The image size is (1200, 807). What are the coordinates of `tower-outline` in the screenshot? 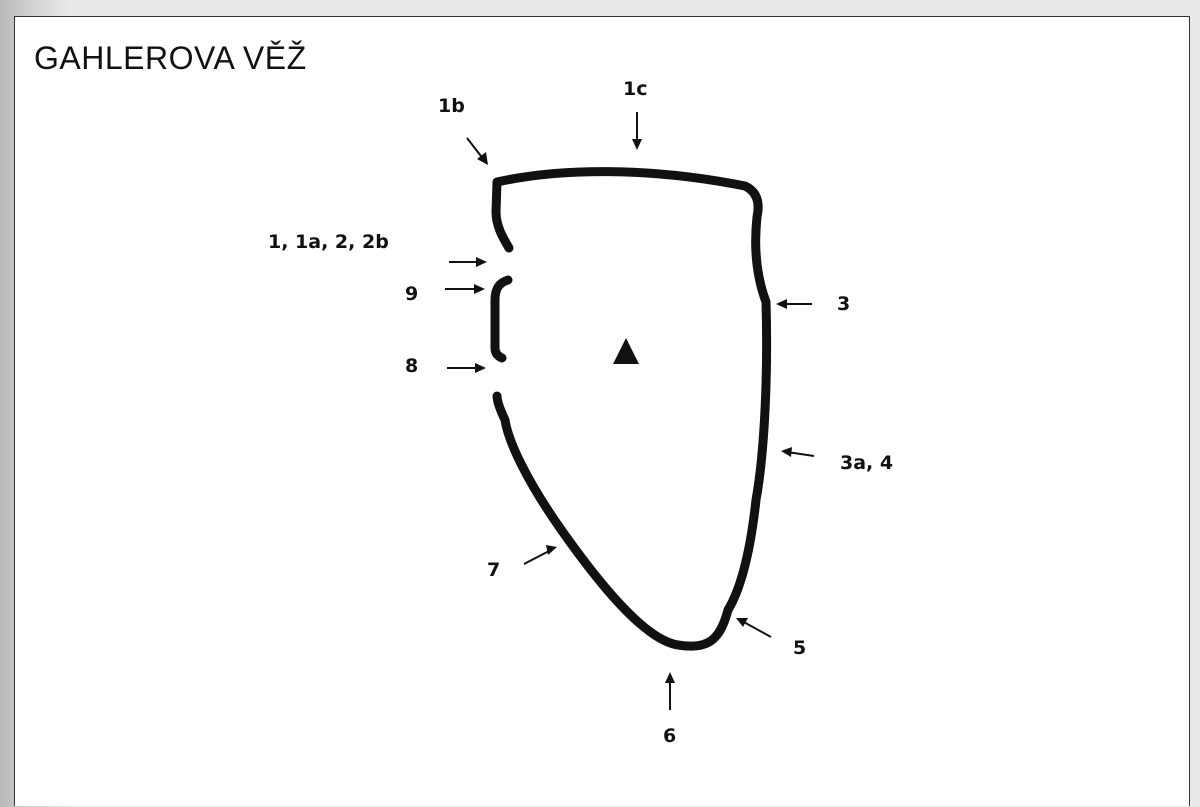 It's located at (631, 409).